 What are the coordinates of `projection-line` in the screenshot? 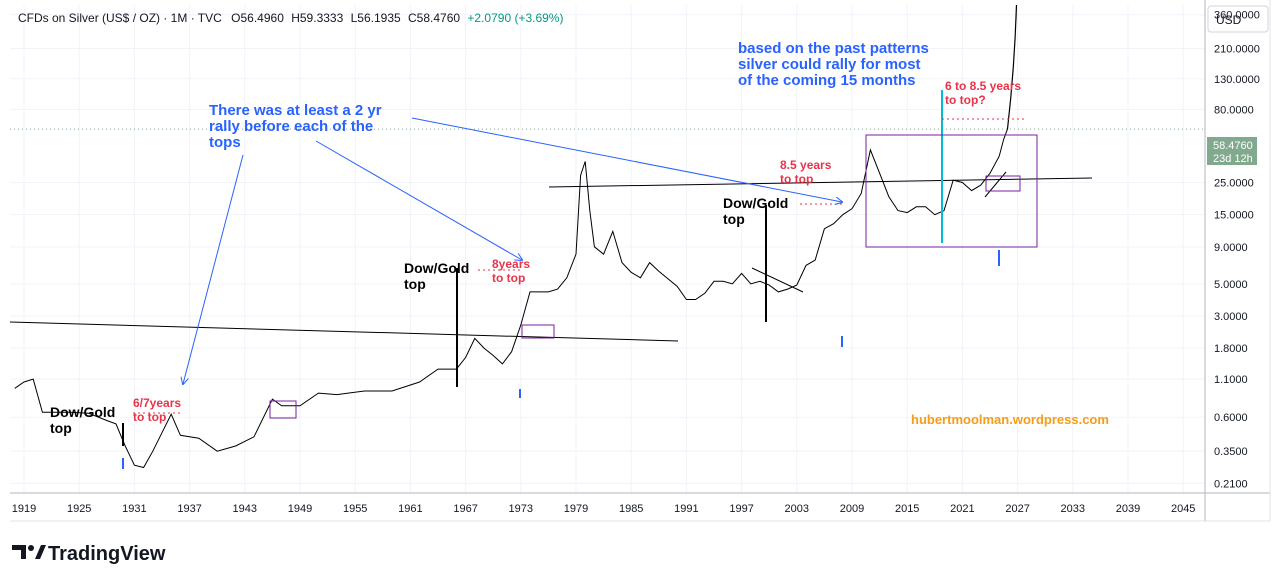 It's located at (1012, 67).